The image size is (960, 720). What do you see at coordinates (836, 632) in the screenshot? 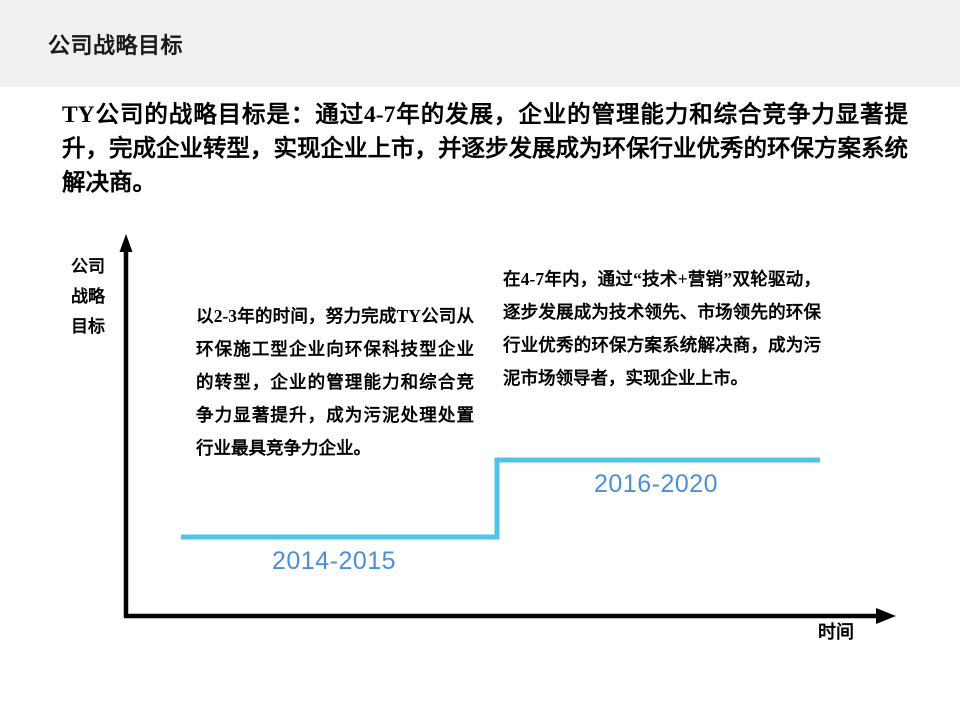
I see `x-axis-label: 时间` at bounding box center [836, 632].